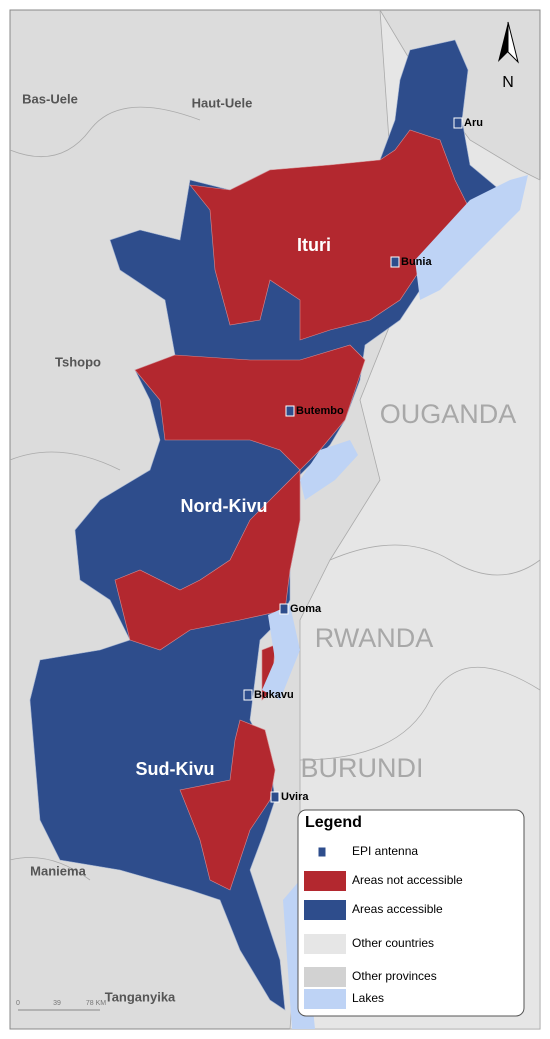 The height and width of the screenshot is (1039, 550). Describe the element at coordinates (393, 943) in the screenshot. I see `legend-label: Other countries` at that location.